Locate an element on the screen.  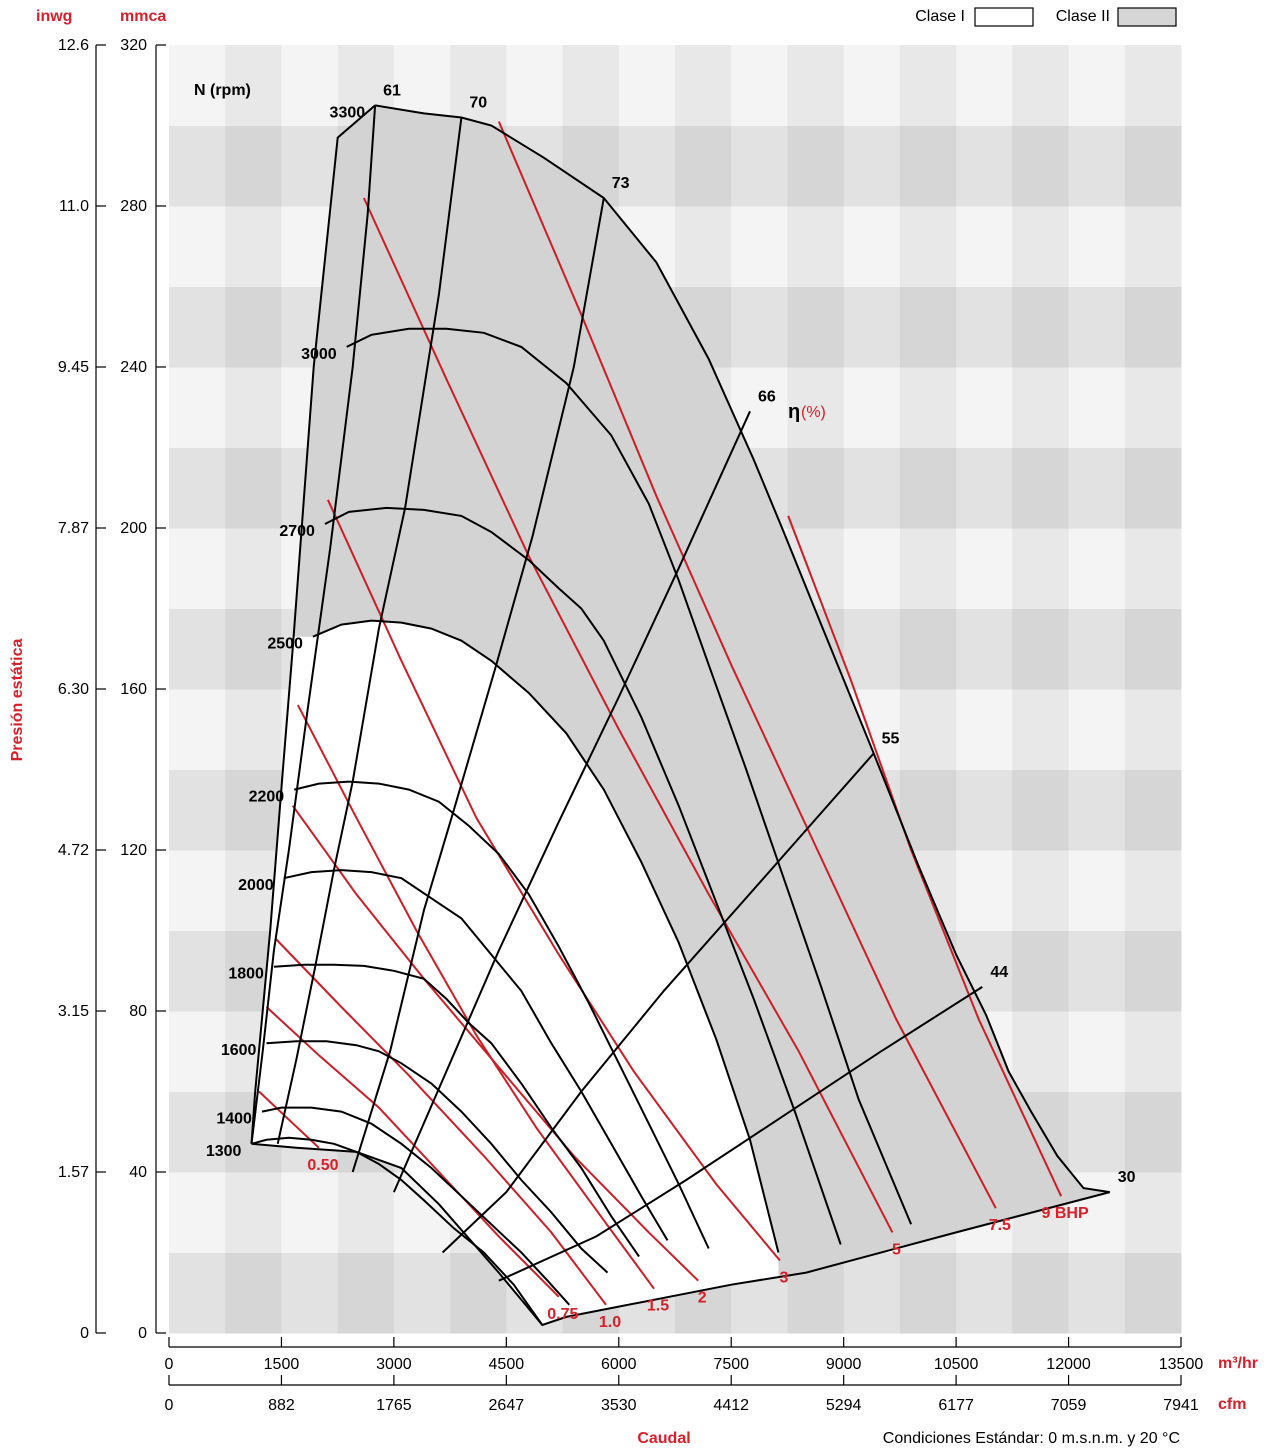
bhp-label: 0.75 is located at coordinates (562, 1314).